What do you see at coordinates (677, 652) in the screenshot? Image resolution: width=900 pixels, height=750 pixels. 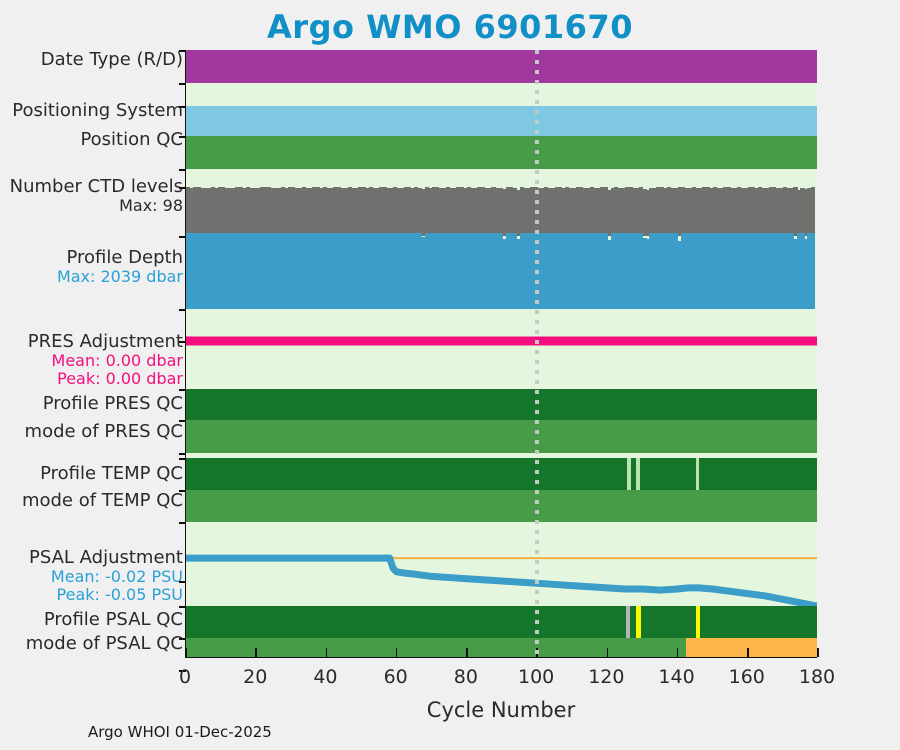 I see `x-tick` at bounding box center [677, 652].